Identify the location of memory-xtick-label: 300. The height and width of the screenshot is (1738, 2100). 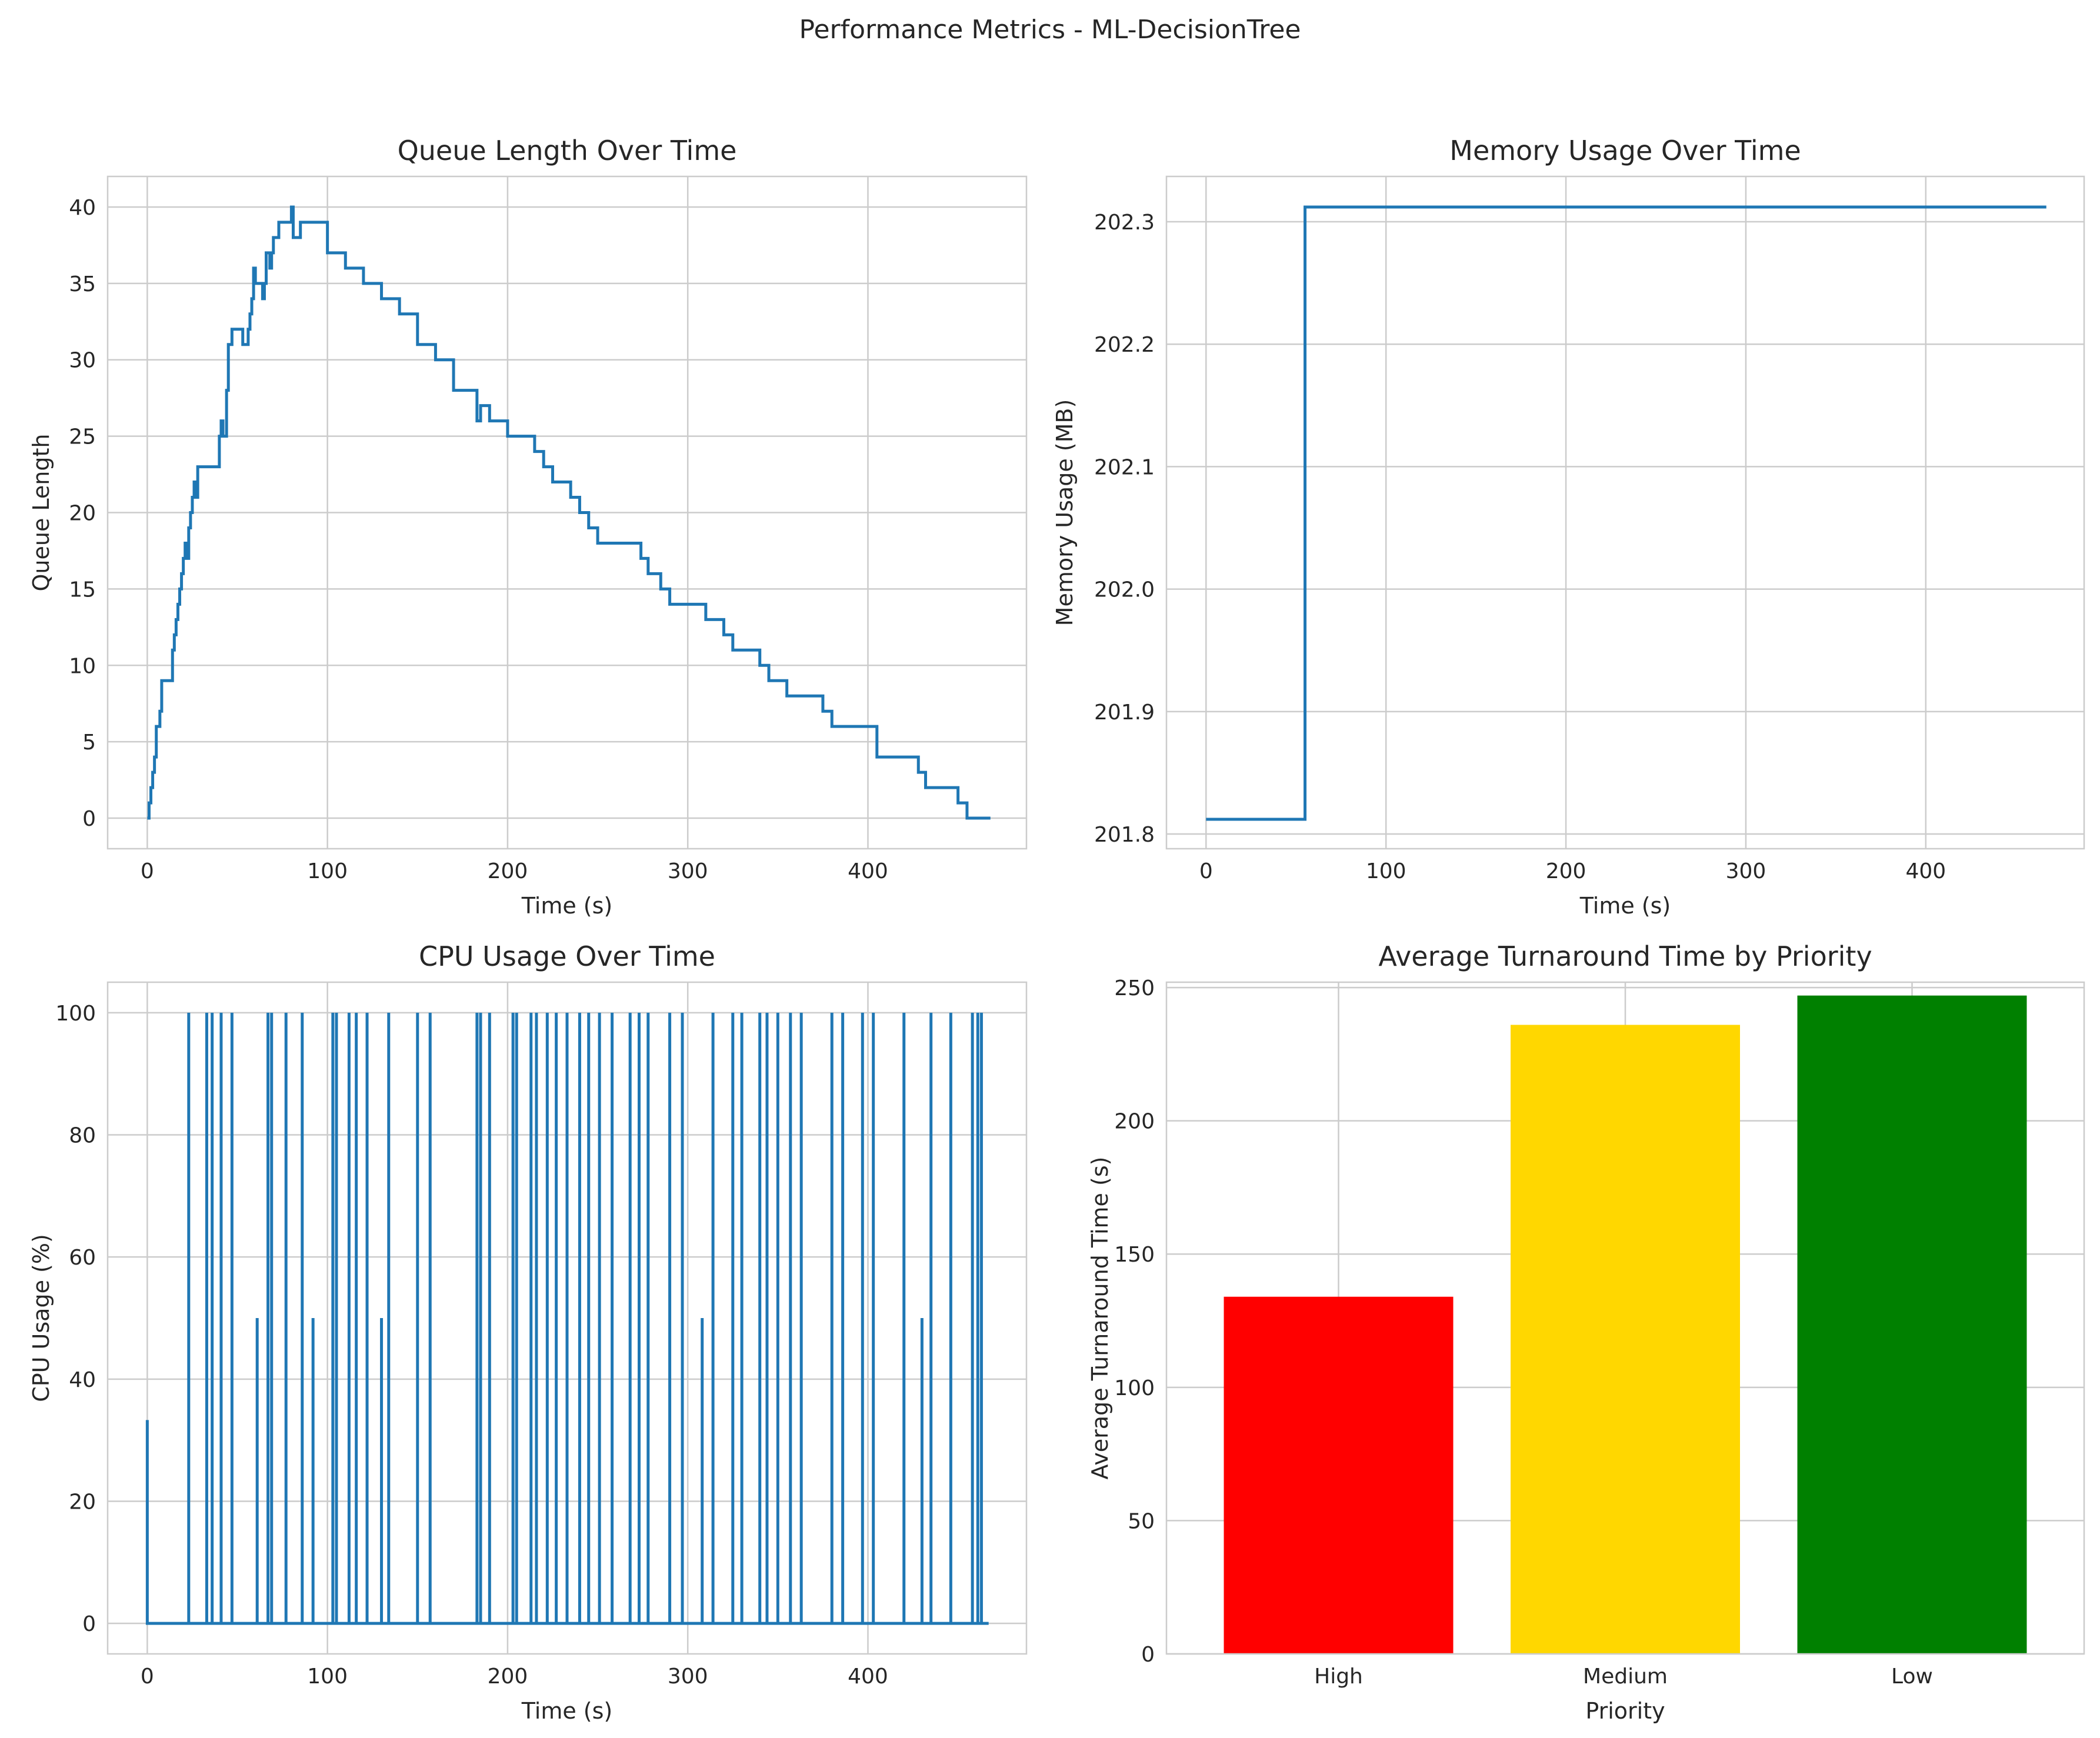
(1746, 871).